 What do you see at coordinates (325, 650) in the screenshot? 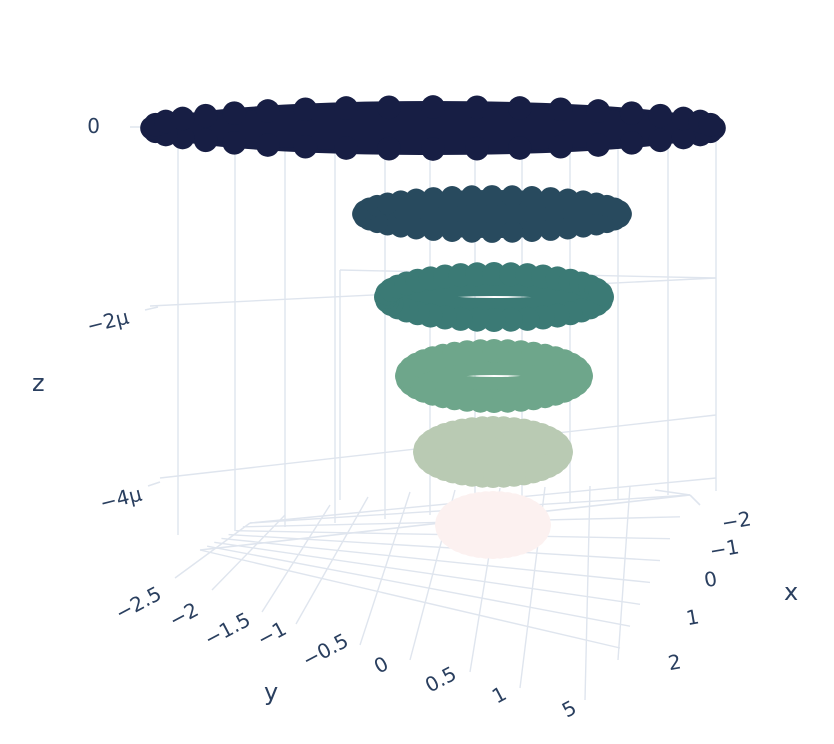
I see `y-tick-4: −0.5` at bounding box center [325, 650].